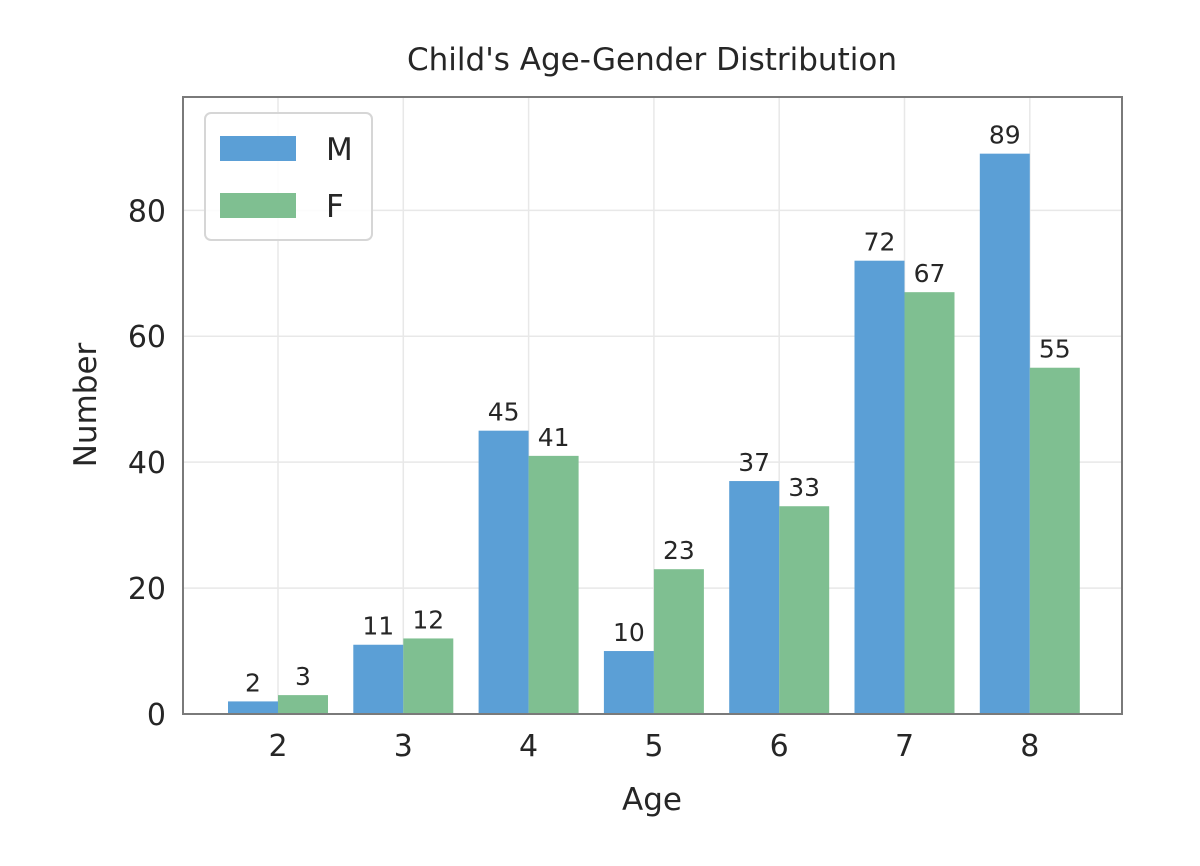  What do you see at coordinates (754, 462) in the screenshot?
I see `data-label-m-age-6: 37` at bounding box center [754, 462].